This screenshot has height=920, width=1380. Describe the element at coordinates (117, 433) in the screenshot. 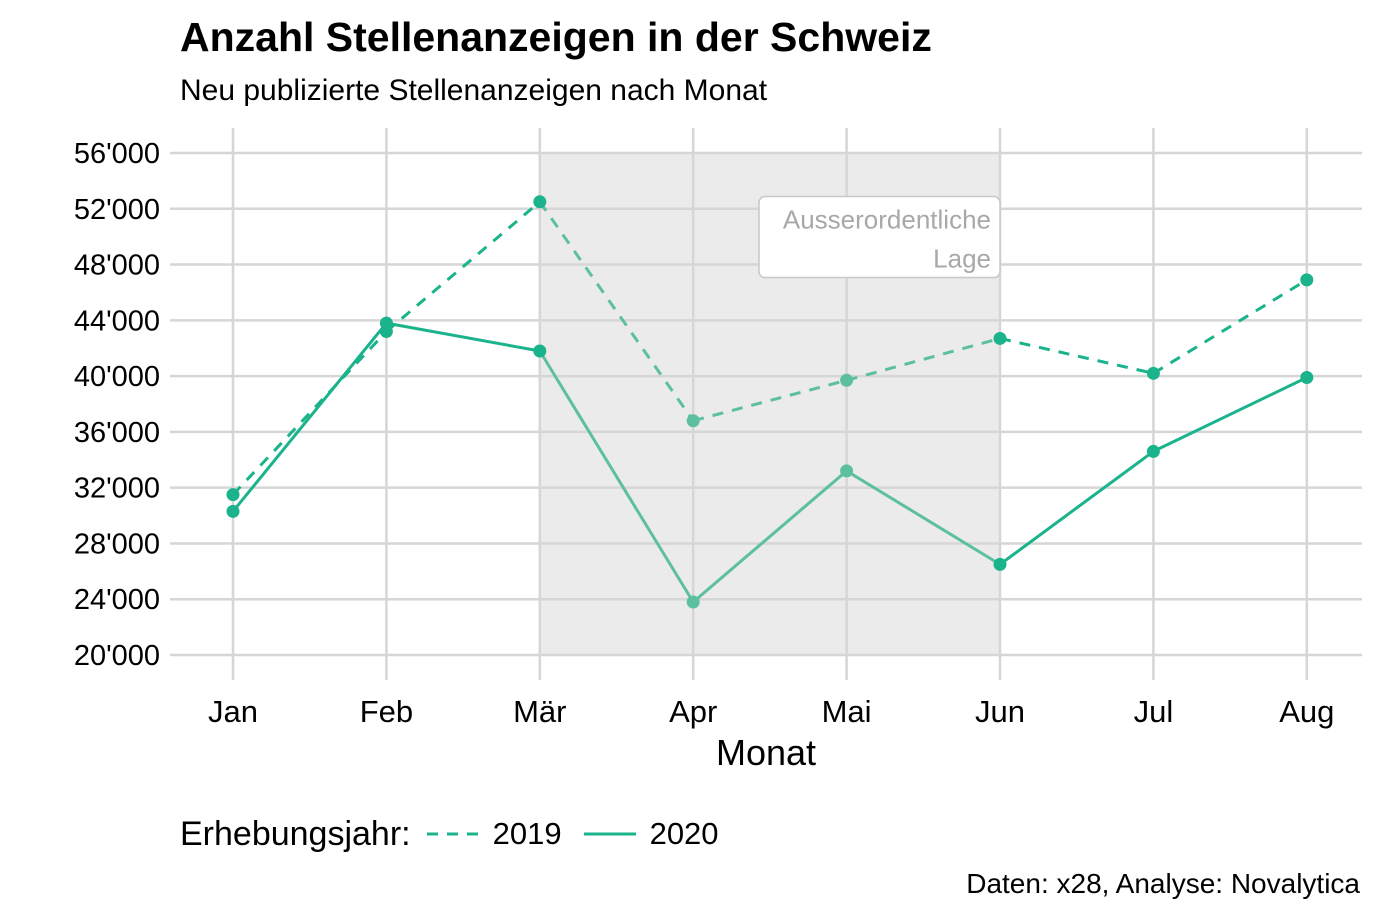

I see `y-tick-label: 36'000` at that location.